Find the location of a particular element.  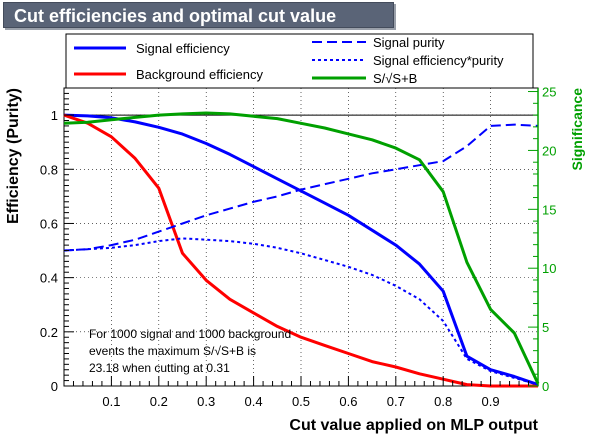

x-tick-label: 0.4 is located at coordinates (254, 401).